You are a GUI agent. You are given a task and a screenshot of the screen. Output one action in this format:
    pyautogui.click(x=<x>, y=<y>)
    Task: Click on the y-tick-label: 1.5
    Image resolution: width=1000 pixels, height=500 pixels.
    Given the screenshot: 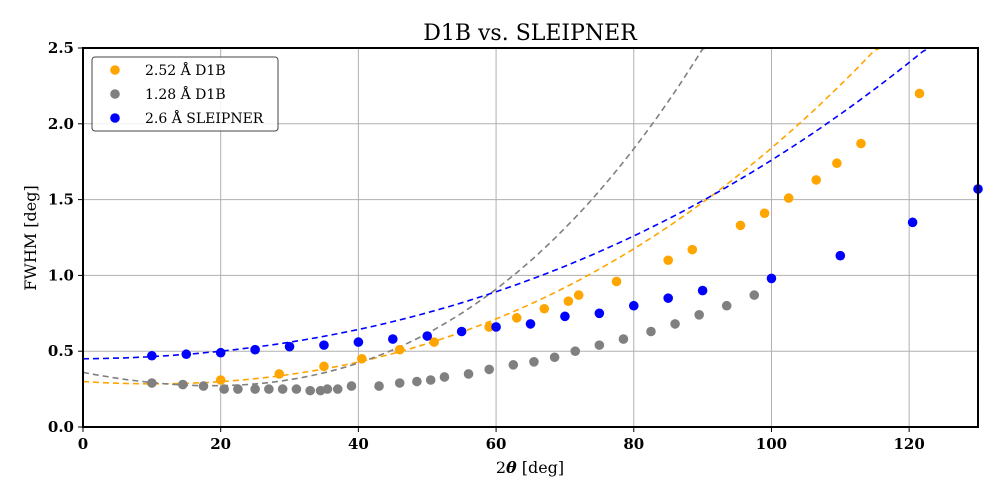 What is the action you would take?
    pyautogui.click(x=61, y=200)
    